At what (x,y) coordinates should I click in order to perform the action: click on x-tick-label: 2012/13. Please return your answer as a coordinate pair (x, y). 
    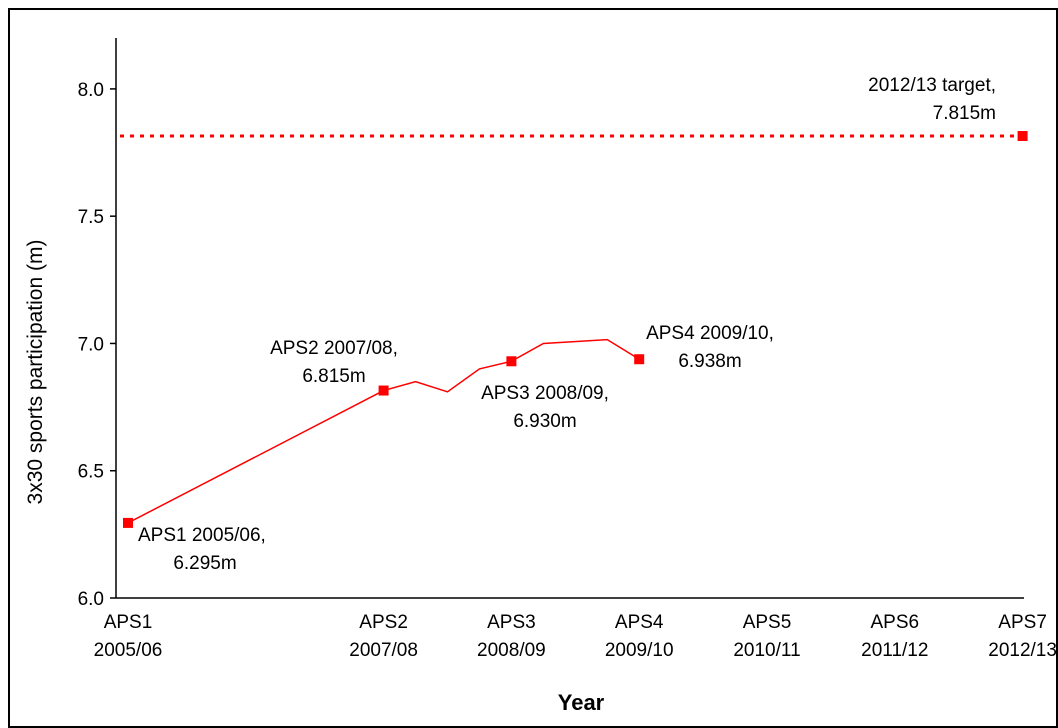
    Looking at the image, I should click on (1022, 650).